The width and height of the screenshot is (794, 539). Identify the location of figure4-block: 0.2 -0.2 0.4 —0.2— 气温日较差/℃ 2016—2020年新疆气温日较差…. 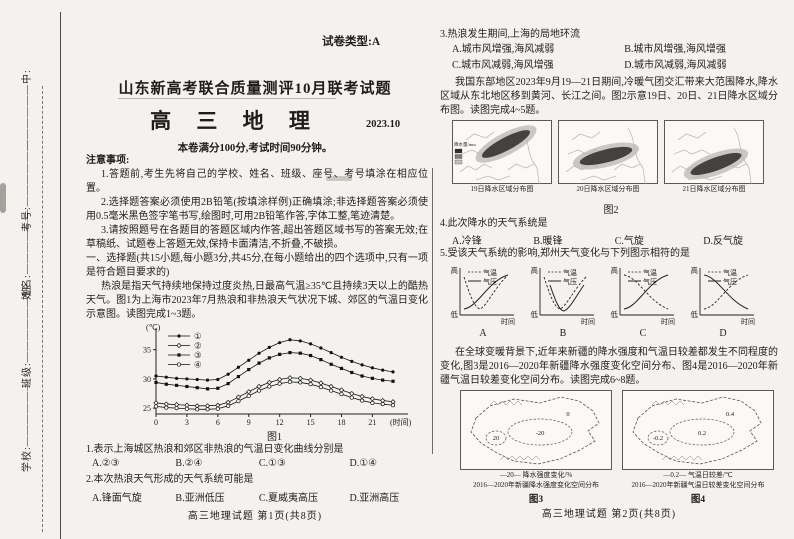
(698, 447).